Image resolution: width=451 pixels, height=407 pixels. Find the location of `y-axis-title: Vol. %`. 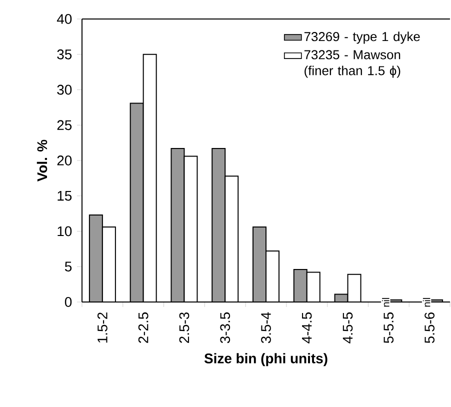

y-axis-title: Vol. % is located at coordinates (42, 161).